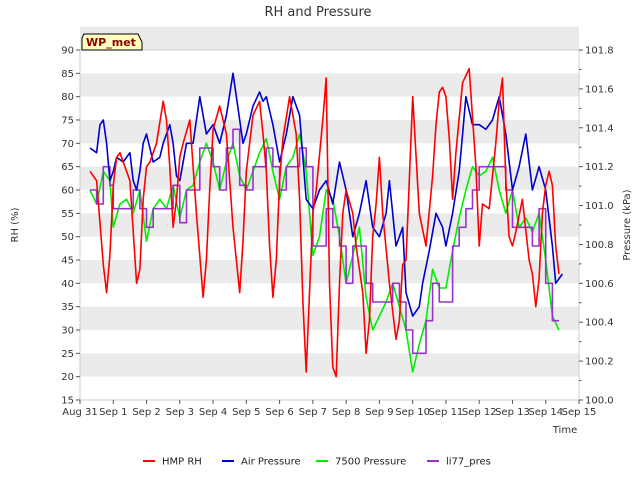 The width and height of the screenshot is (640, 480). Describe the element at coordinates (67, 354) in the screenshot. I see `y-left-tick-label: 25` at that location.